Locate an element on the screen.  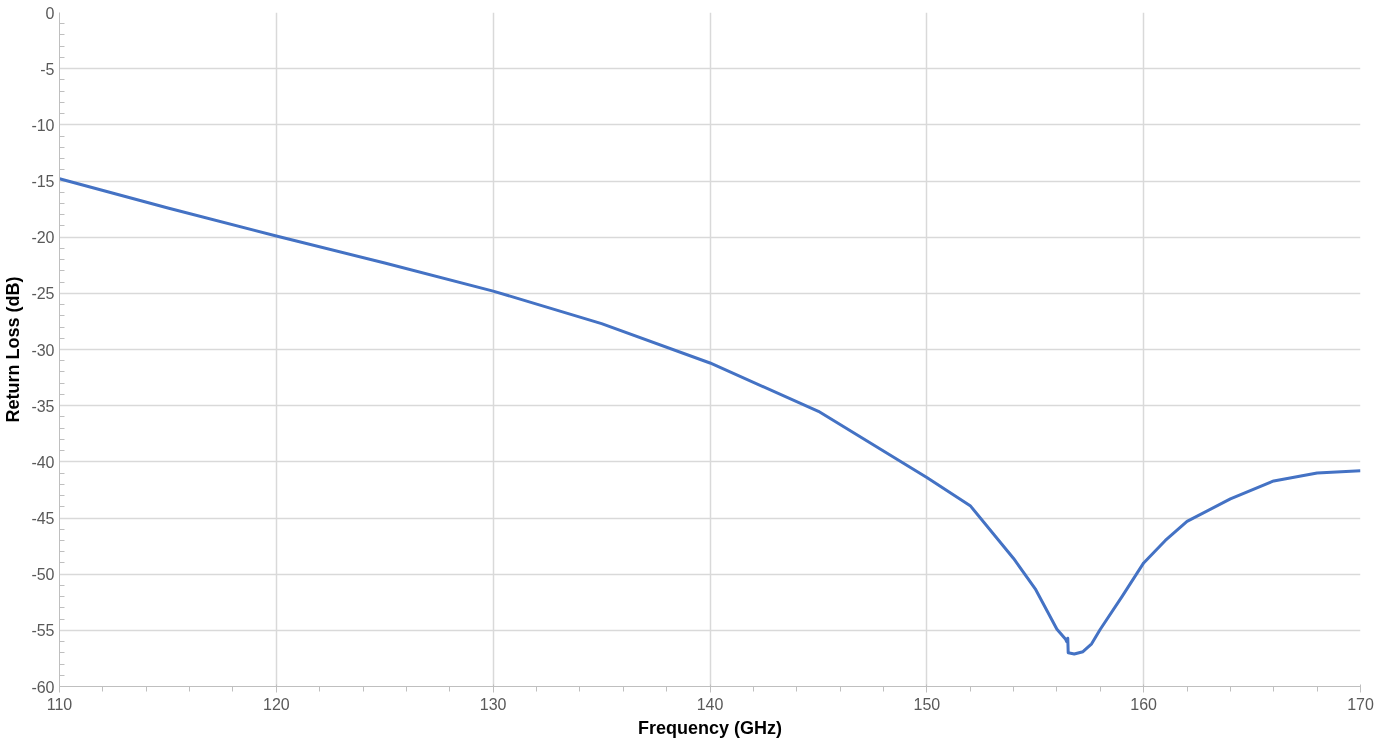
y-tick-label: -10 is located at coordinates (43, 125).